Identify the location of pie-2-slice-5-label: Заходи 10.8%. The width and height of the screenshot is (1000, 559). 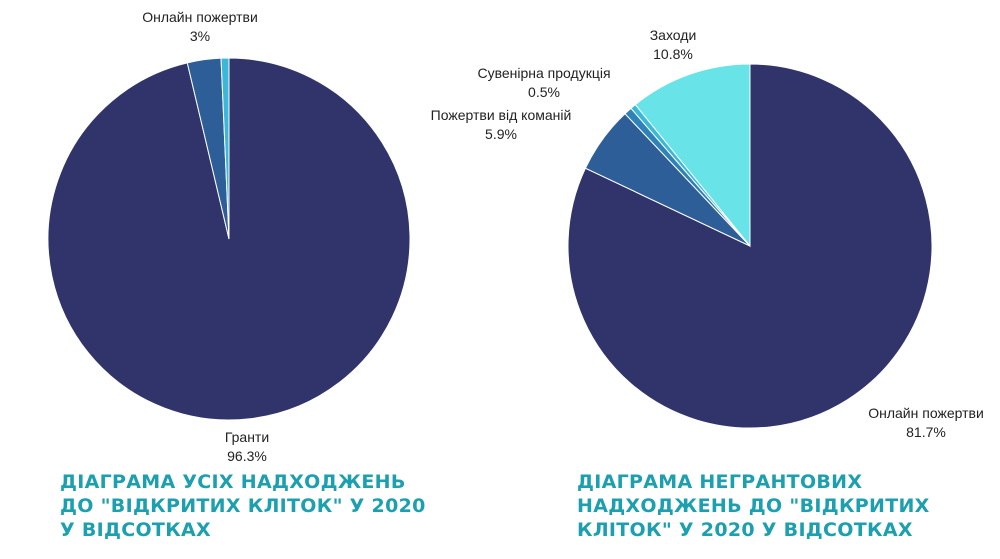
(673, 44).